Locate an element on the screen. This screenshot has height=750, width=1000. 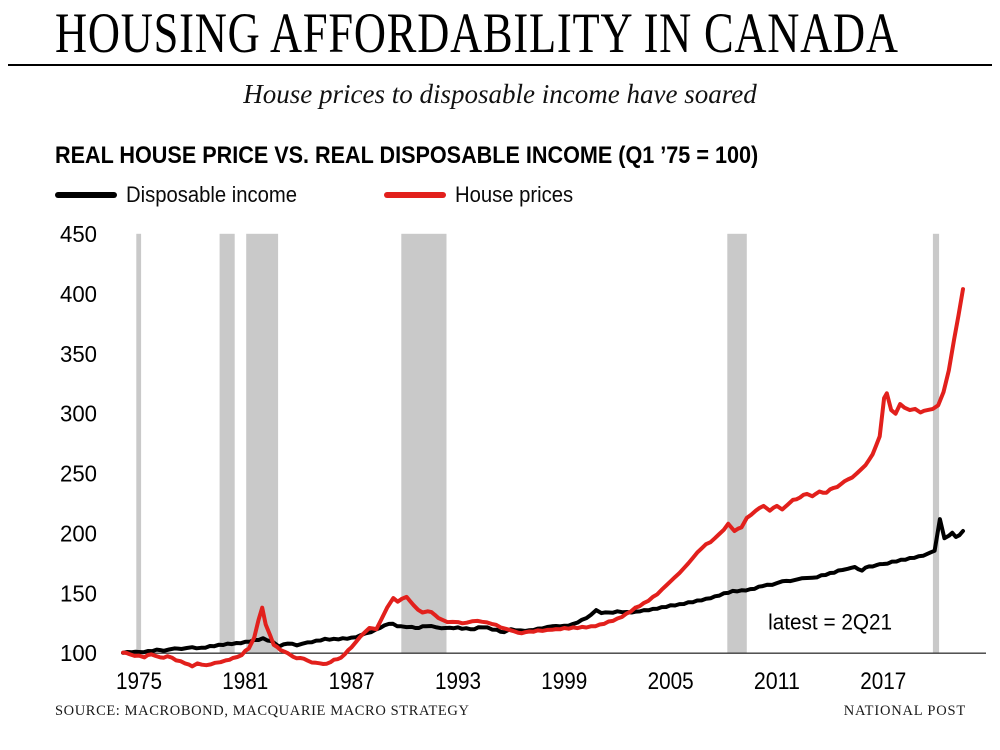
legend-item-house-prices: House prices is located at coordinates (483, 195).